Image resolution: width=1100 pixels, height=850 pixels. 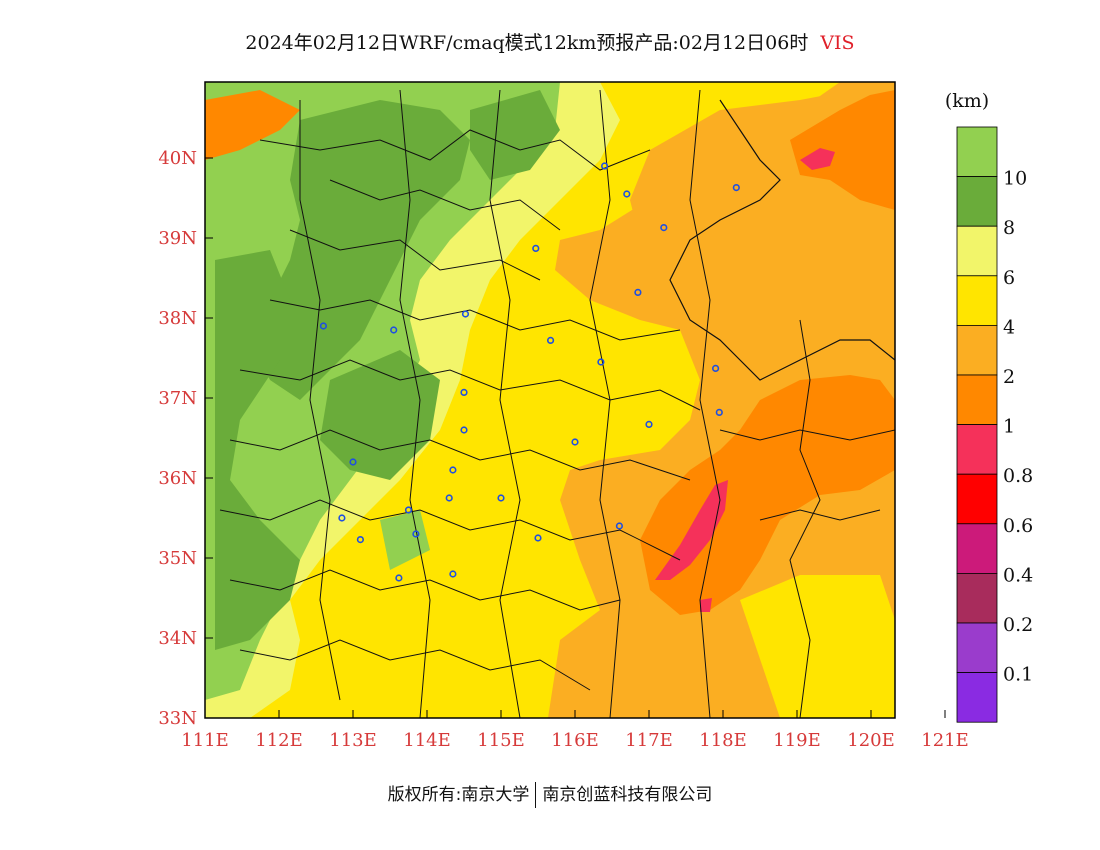 I want to click on field-0.8-1km, so click(x=691, y=530).